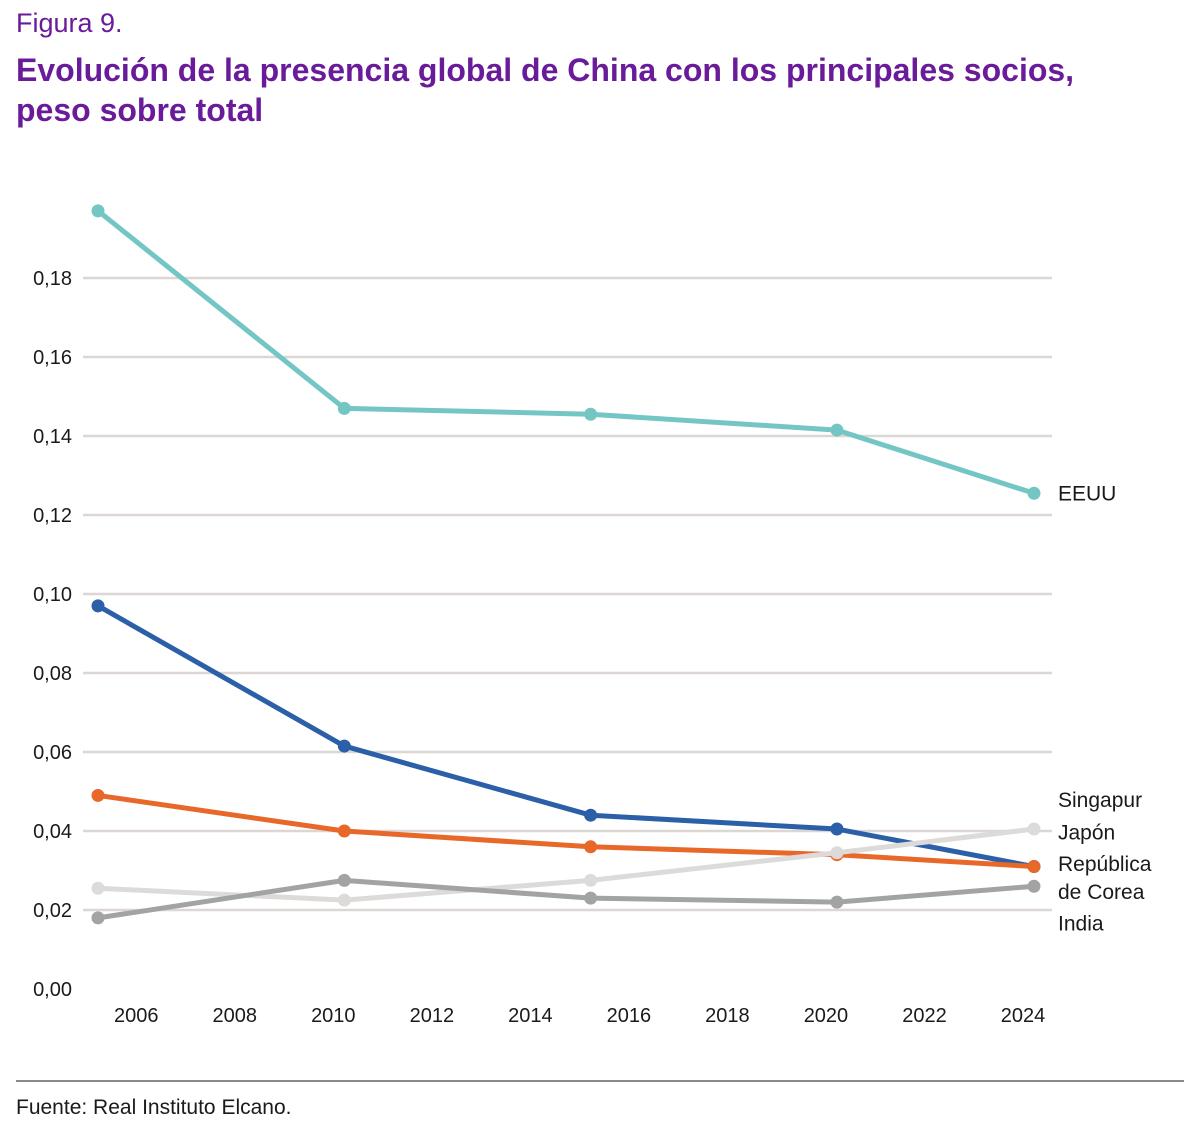 The image size is (1200, 1131). Describe the element at coordinates (600, 1081) in the screenshot. I see `footer-divider` at that location.